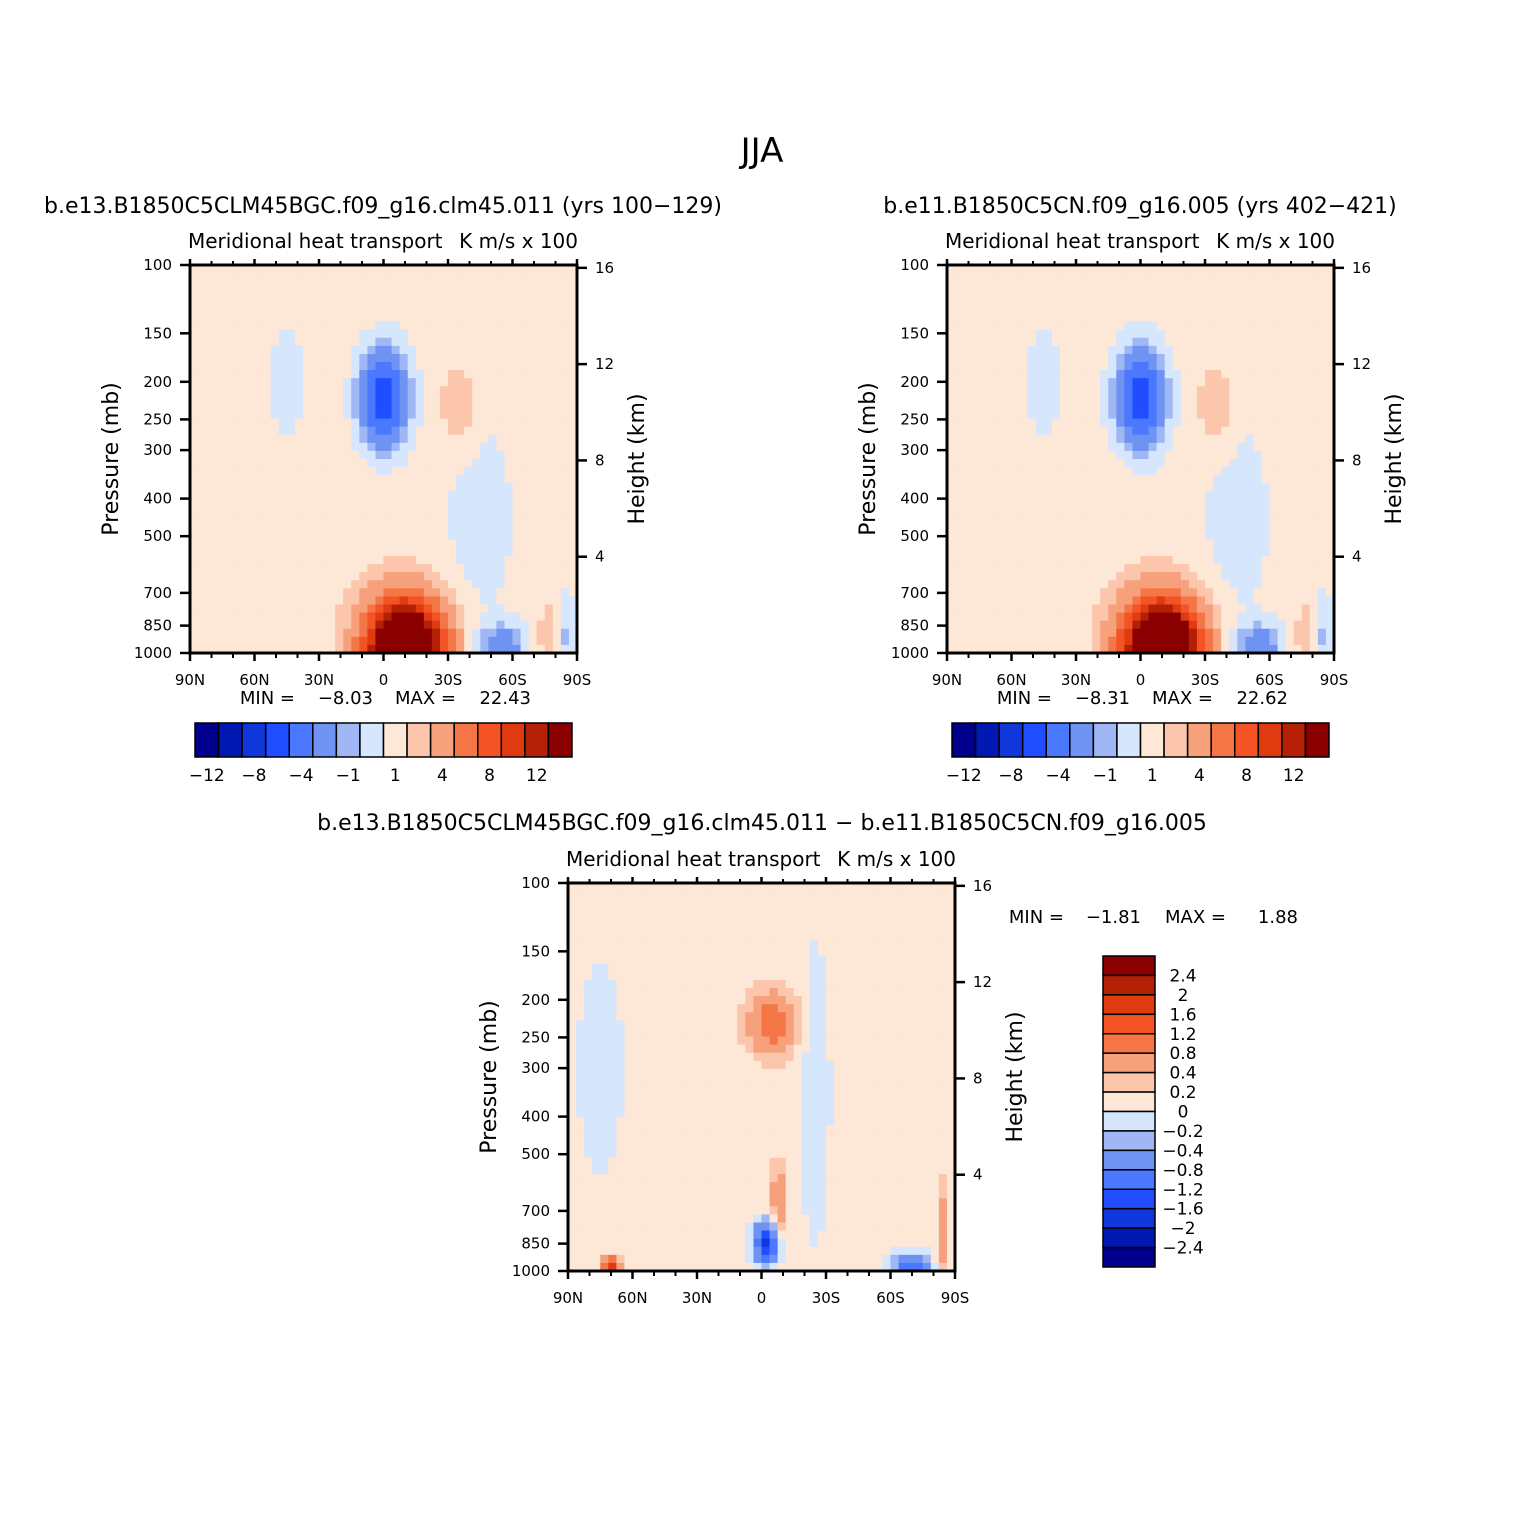  I want to click on x-tick-label: 60S, so click(512, 680).